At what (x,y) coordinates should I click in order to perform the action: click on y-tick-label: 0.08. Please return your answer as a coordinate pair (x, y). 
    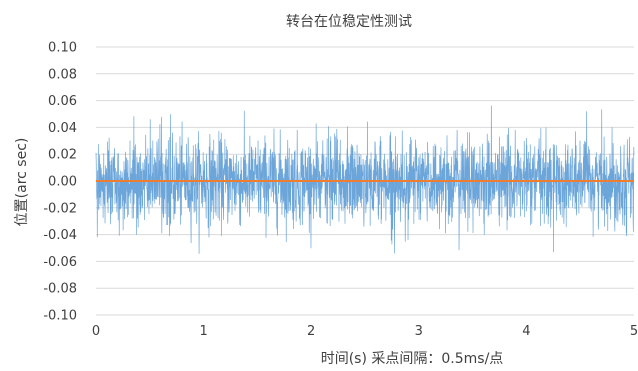
    Looking at the image, I should click on (62, 74).